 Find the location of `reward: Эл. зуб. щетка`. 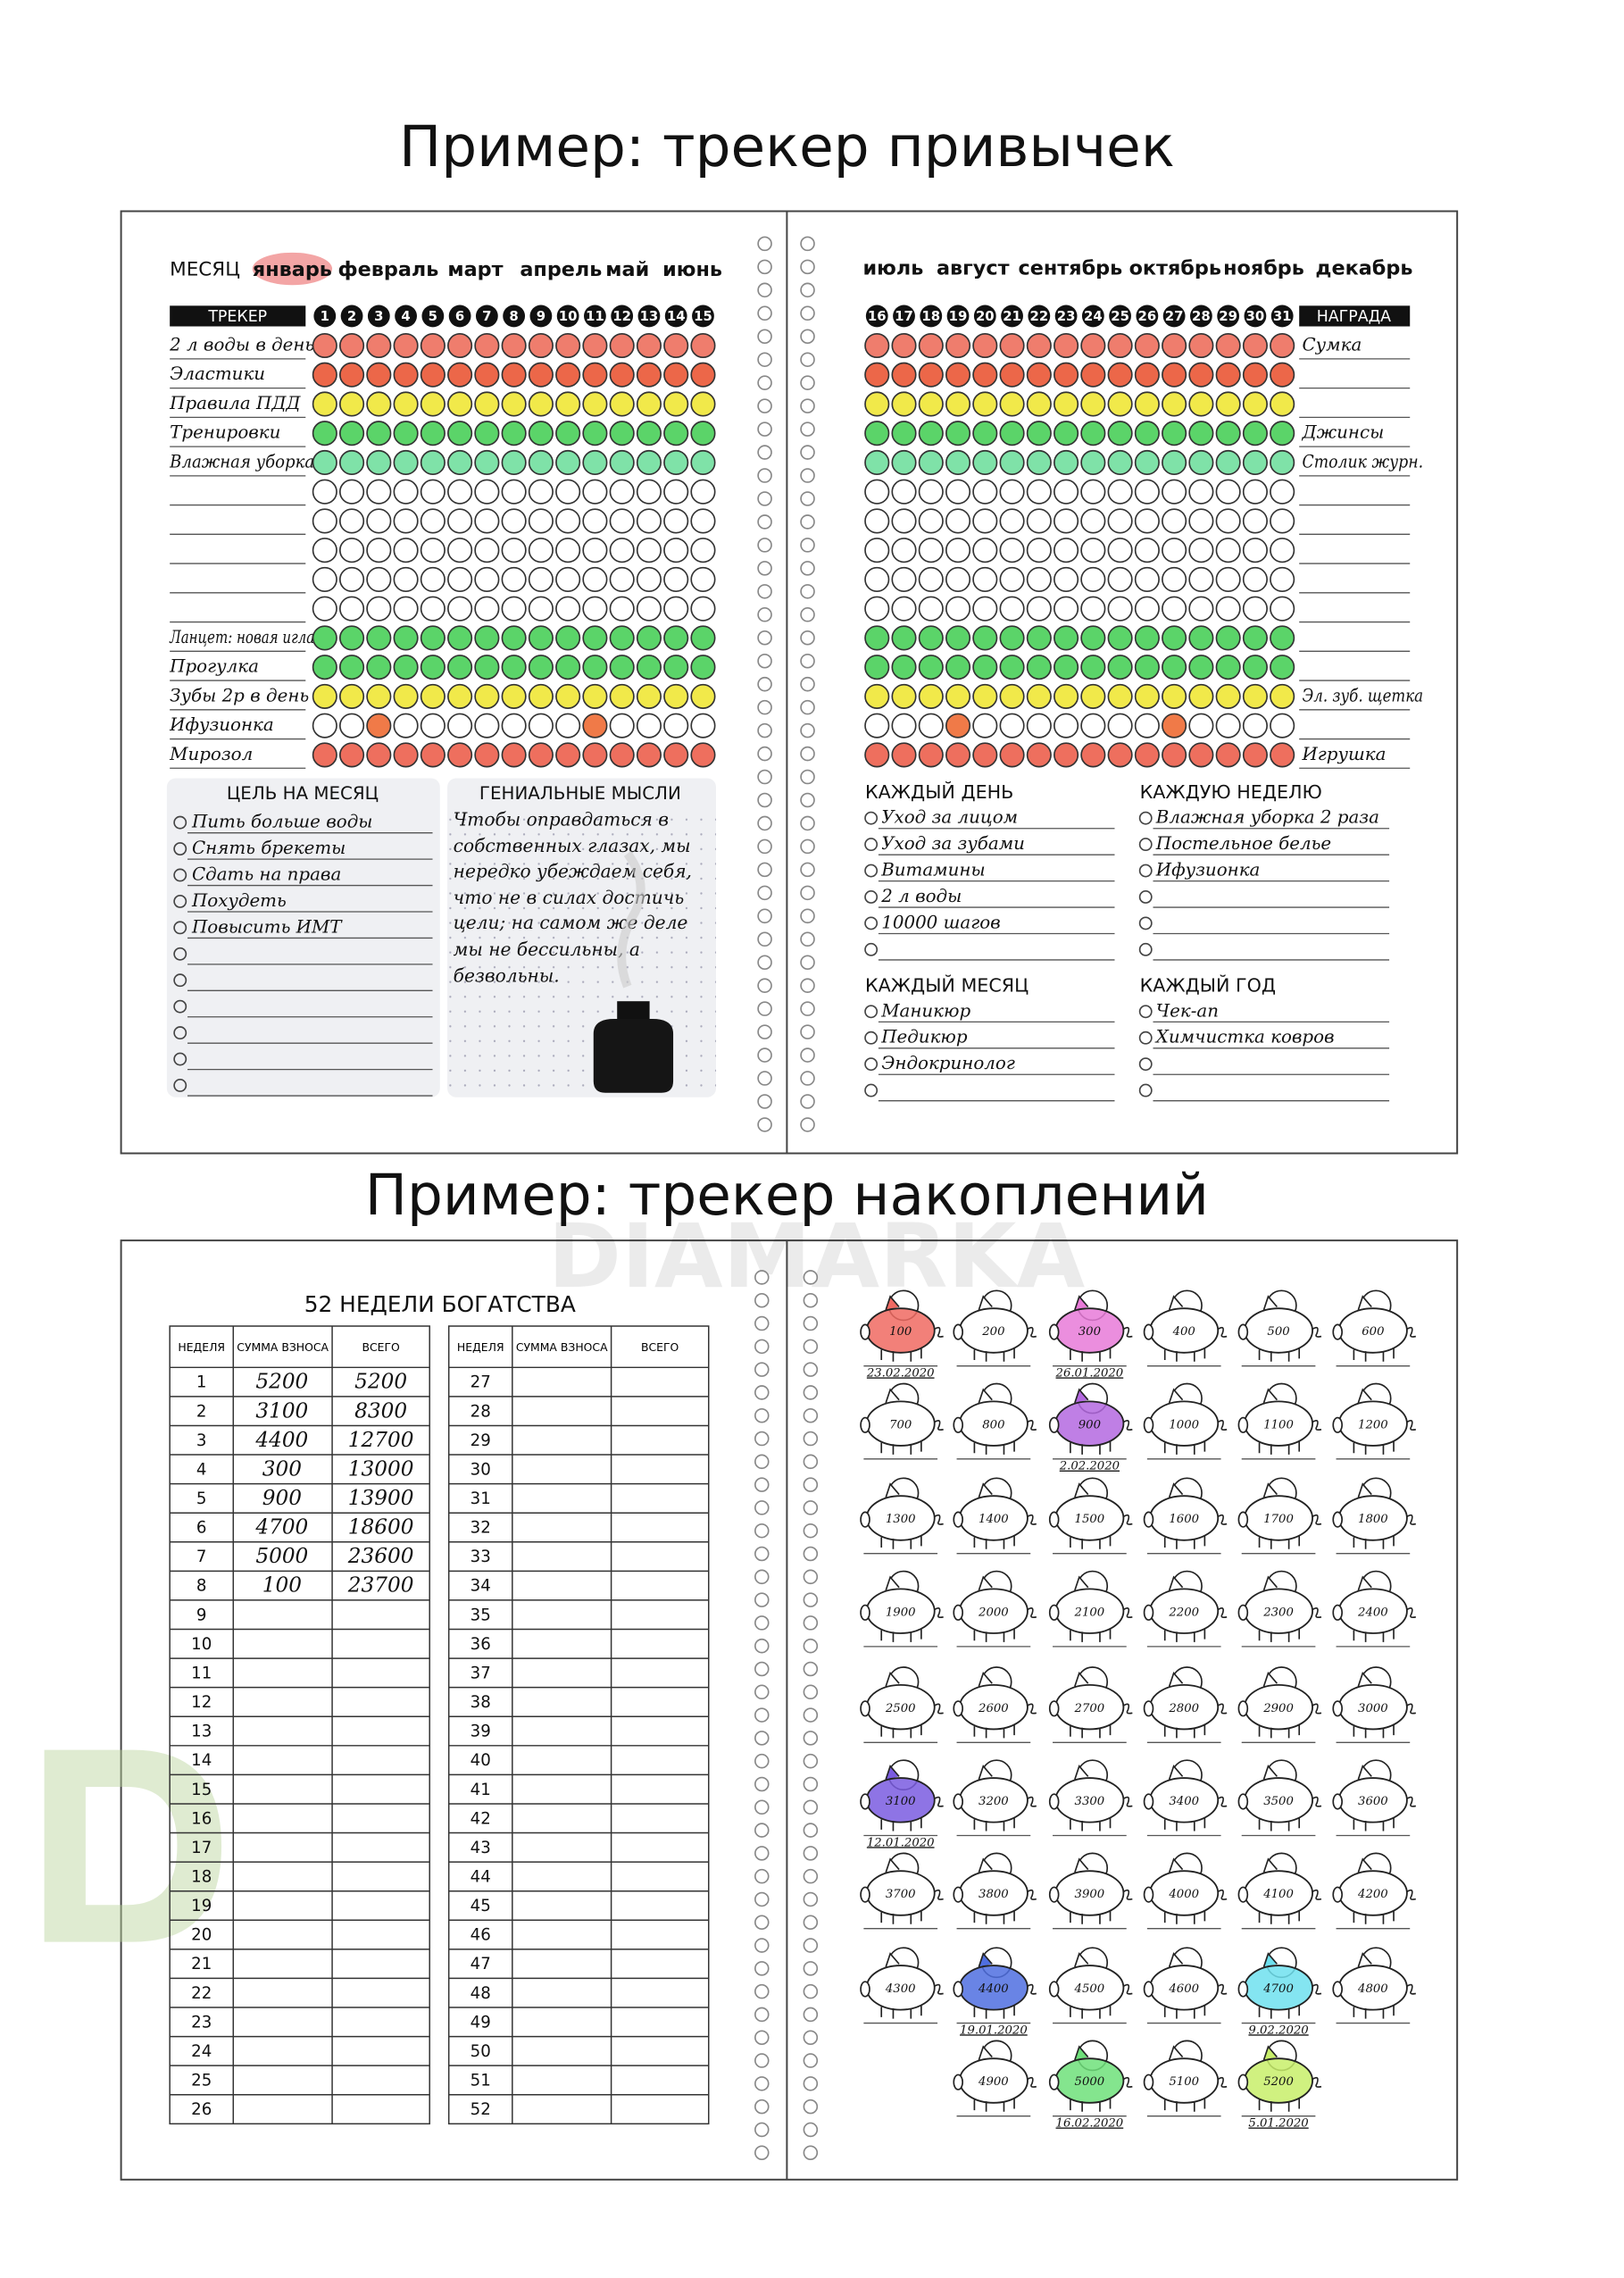

reward: Эл. зуб. щетка is located at coordinates (1363, 695).